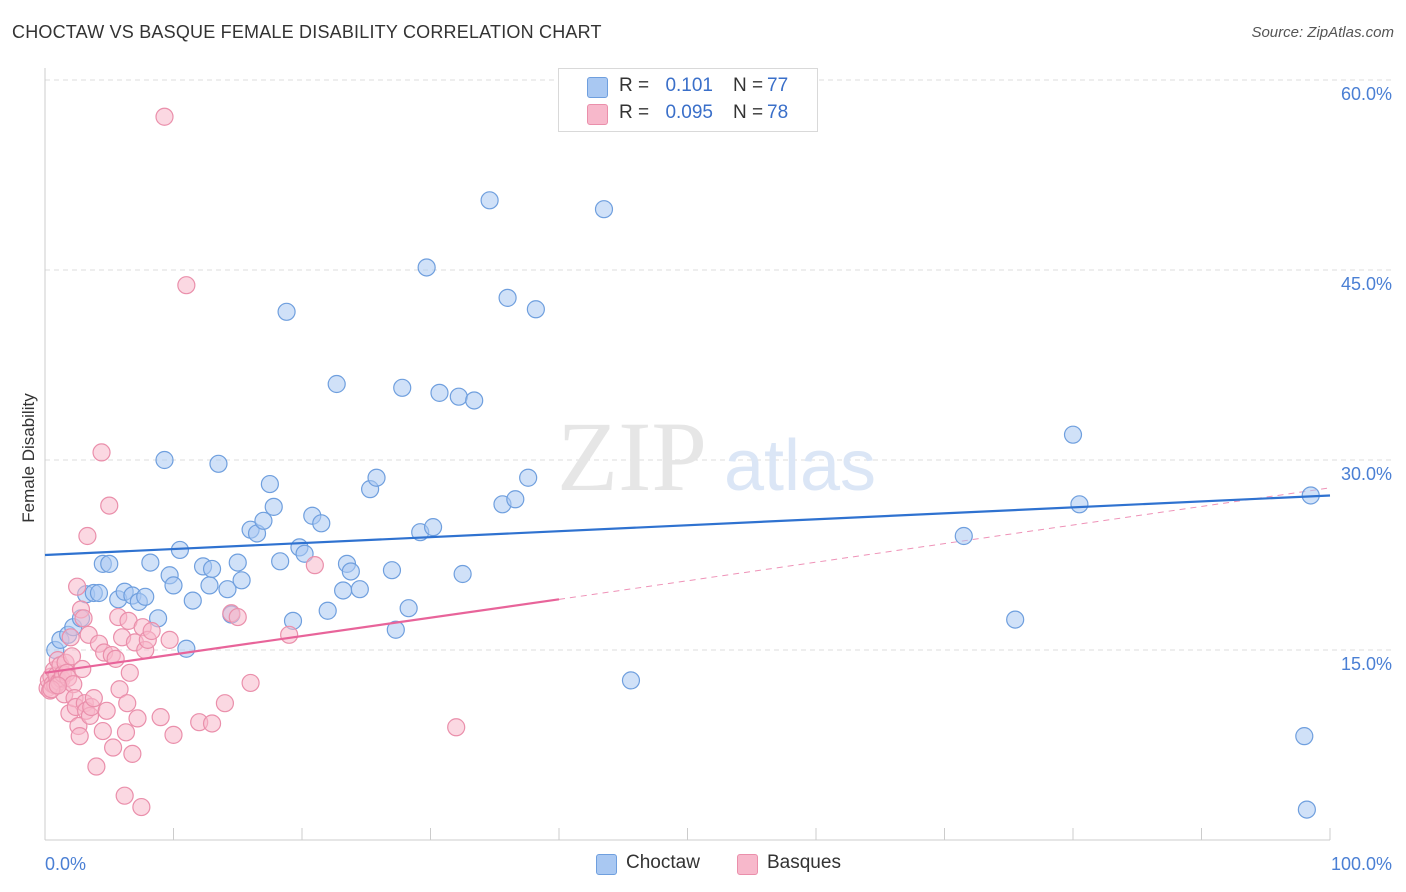 The width and height of the screenshot is (1406, 892). Describe the element at coordinates (804, 862) in the screenshot. I see `legend-label: Basques` at that location.